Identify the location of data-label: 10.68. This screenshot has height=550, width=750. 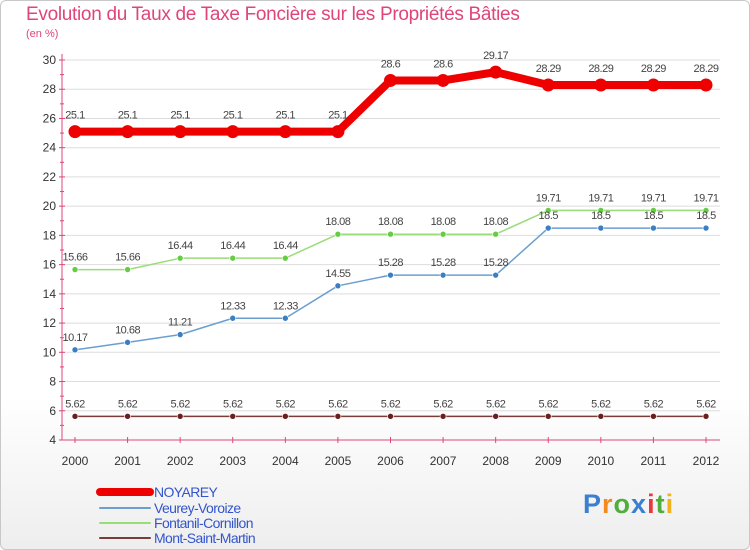
(127, 330).